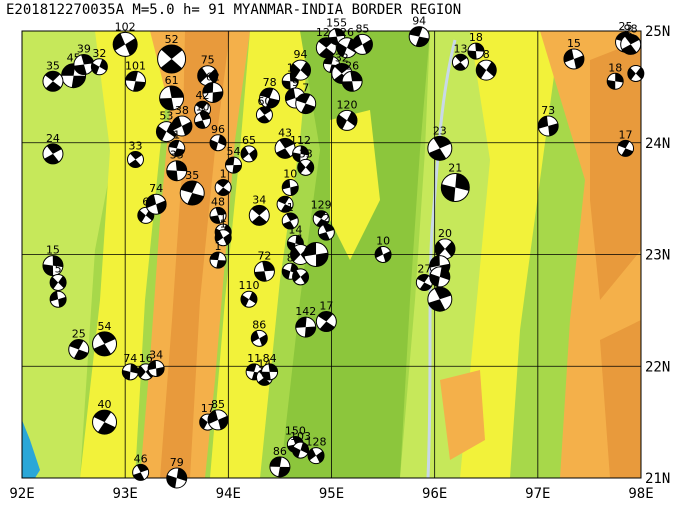 This screenshot has height=508, width=685. Describe the element at coordinates (249, 140) in the screenshot. I see `event-depth-label: 65` at that location.